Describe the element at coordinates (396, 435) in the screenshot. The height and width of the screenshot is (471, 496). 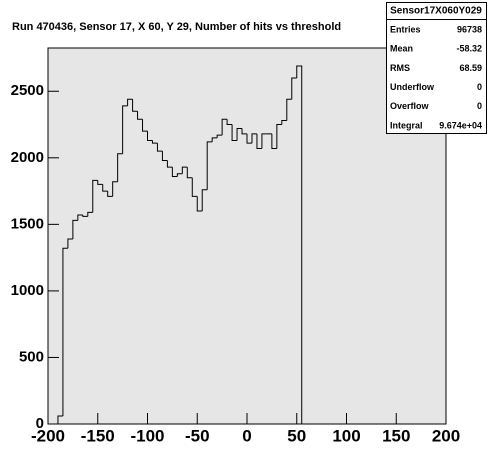
I see `x-tick-label: 150` at that location.